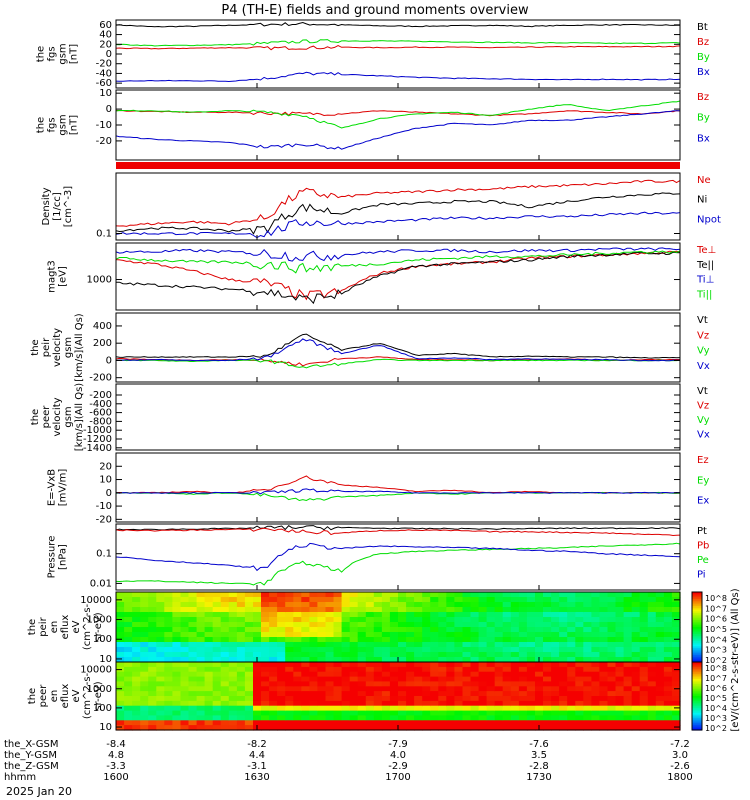 The image size is (750, 800). What do you see at coordinates (52, 487) in the screenshot?
I see `y-axis-label: E=-VxB` at bounding box center [52, 487].